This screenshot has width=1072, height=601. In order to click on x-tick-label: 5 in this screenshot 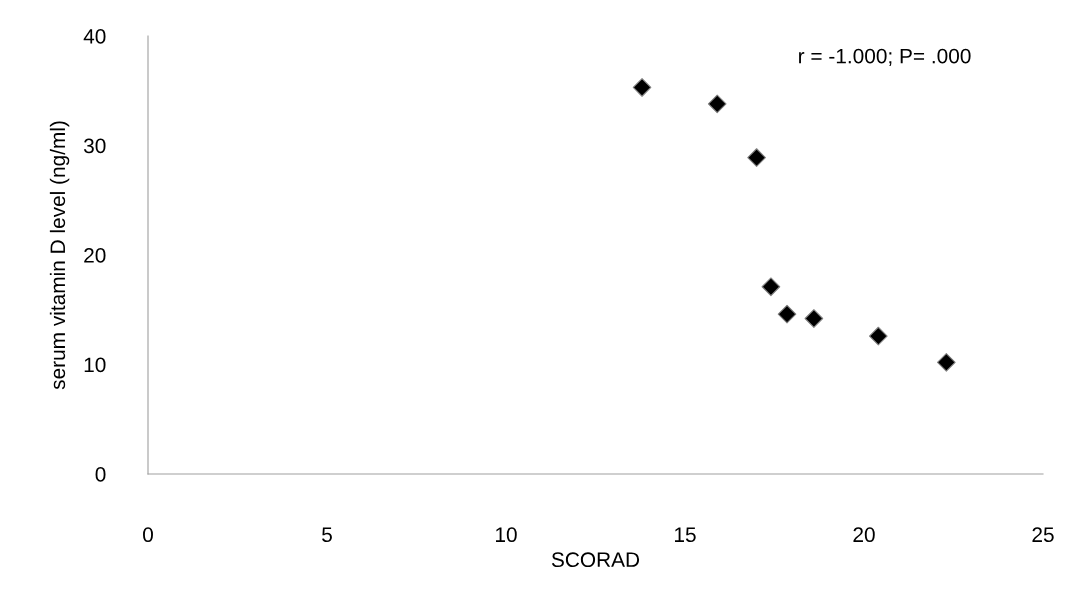, I will do `click(327, 535)`.